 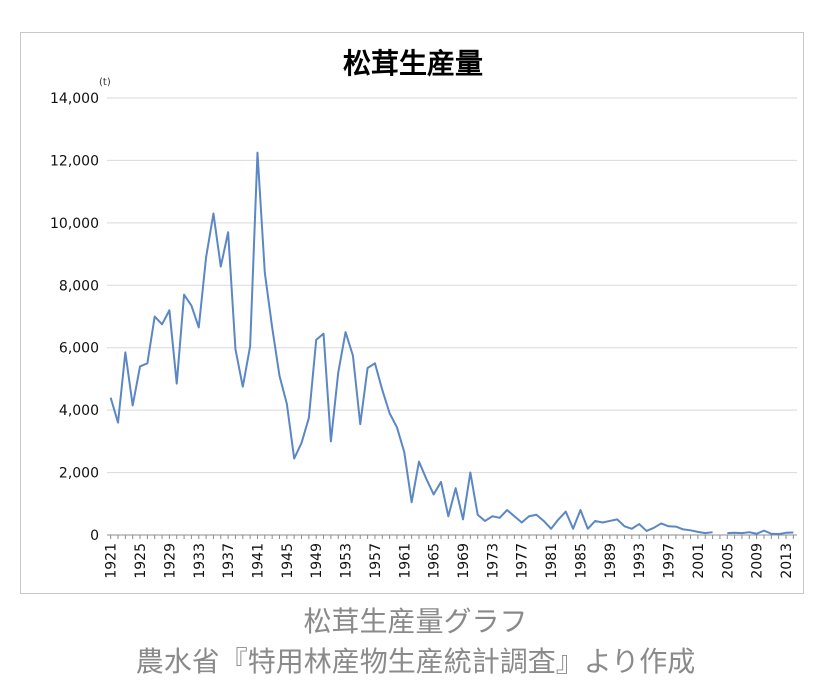 What do you see at coordinates (79, 474) in the screenshot?
I see `y-tick-label: 2,000` at bounding box center [79, 474].